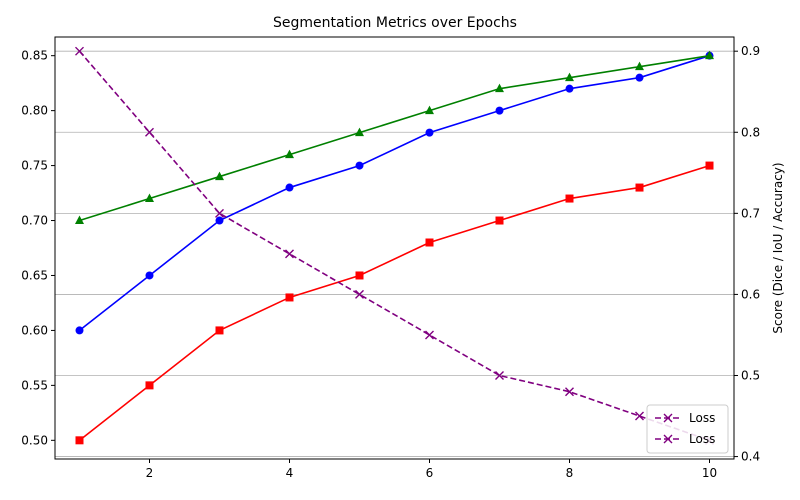 The height and width of the screenshot is (500, 800). What do you see at coordinates (34, 330) in the screenshot?
I see `y-left-tick-label-2: 0.60` at bounding box center [34, 330].